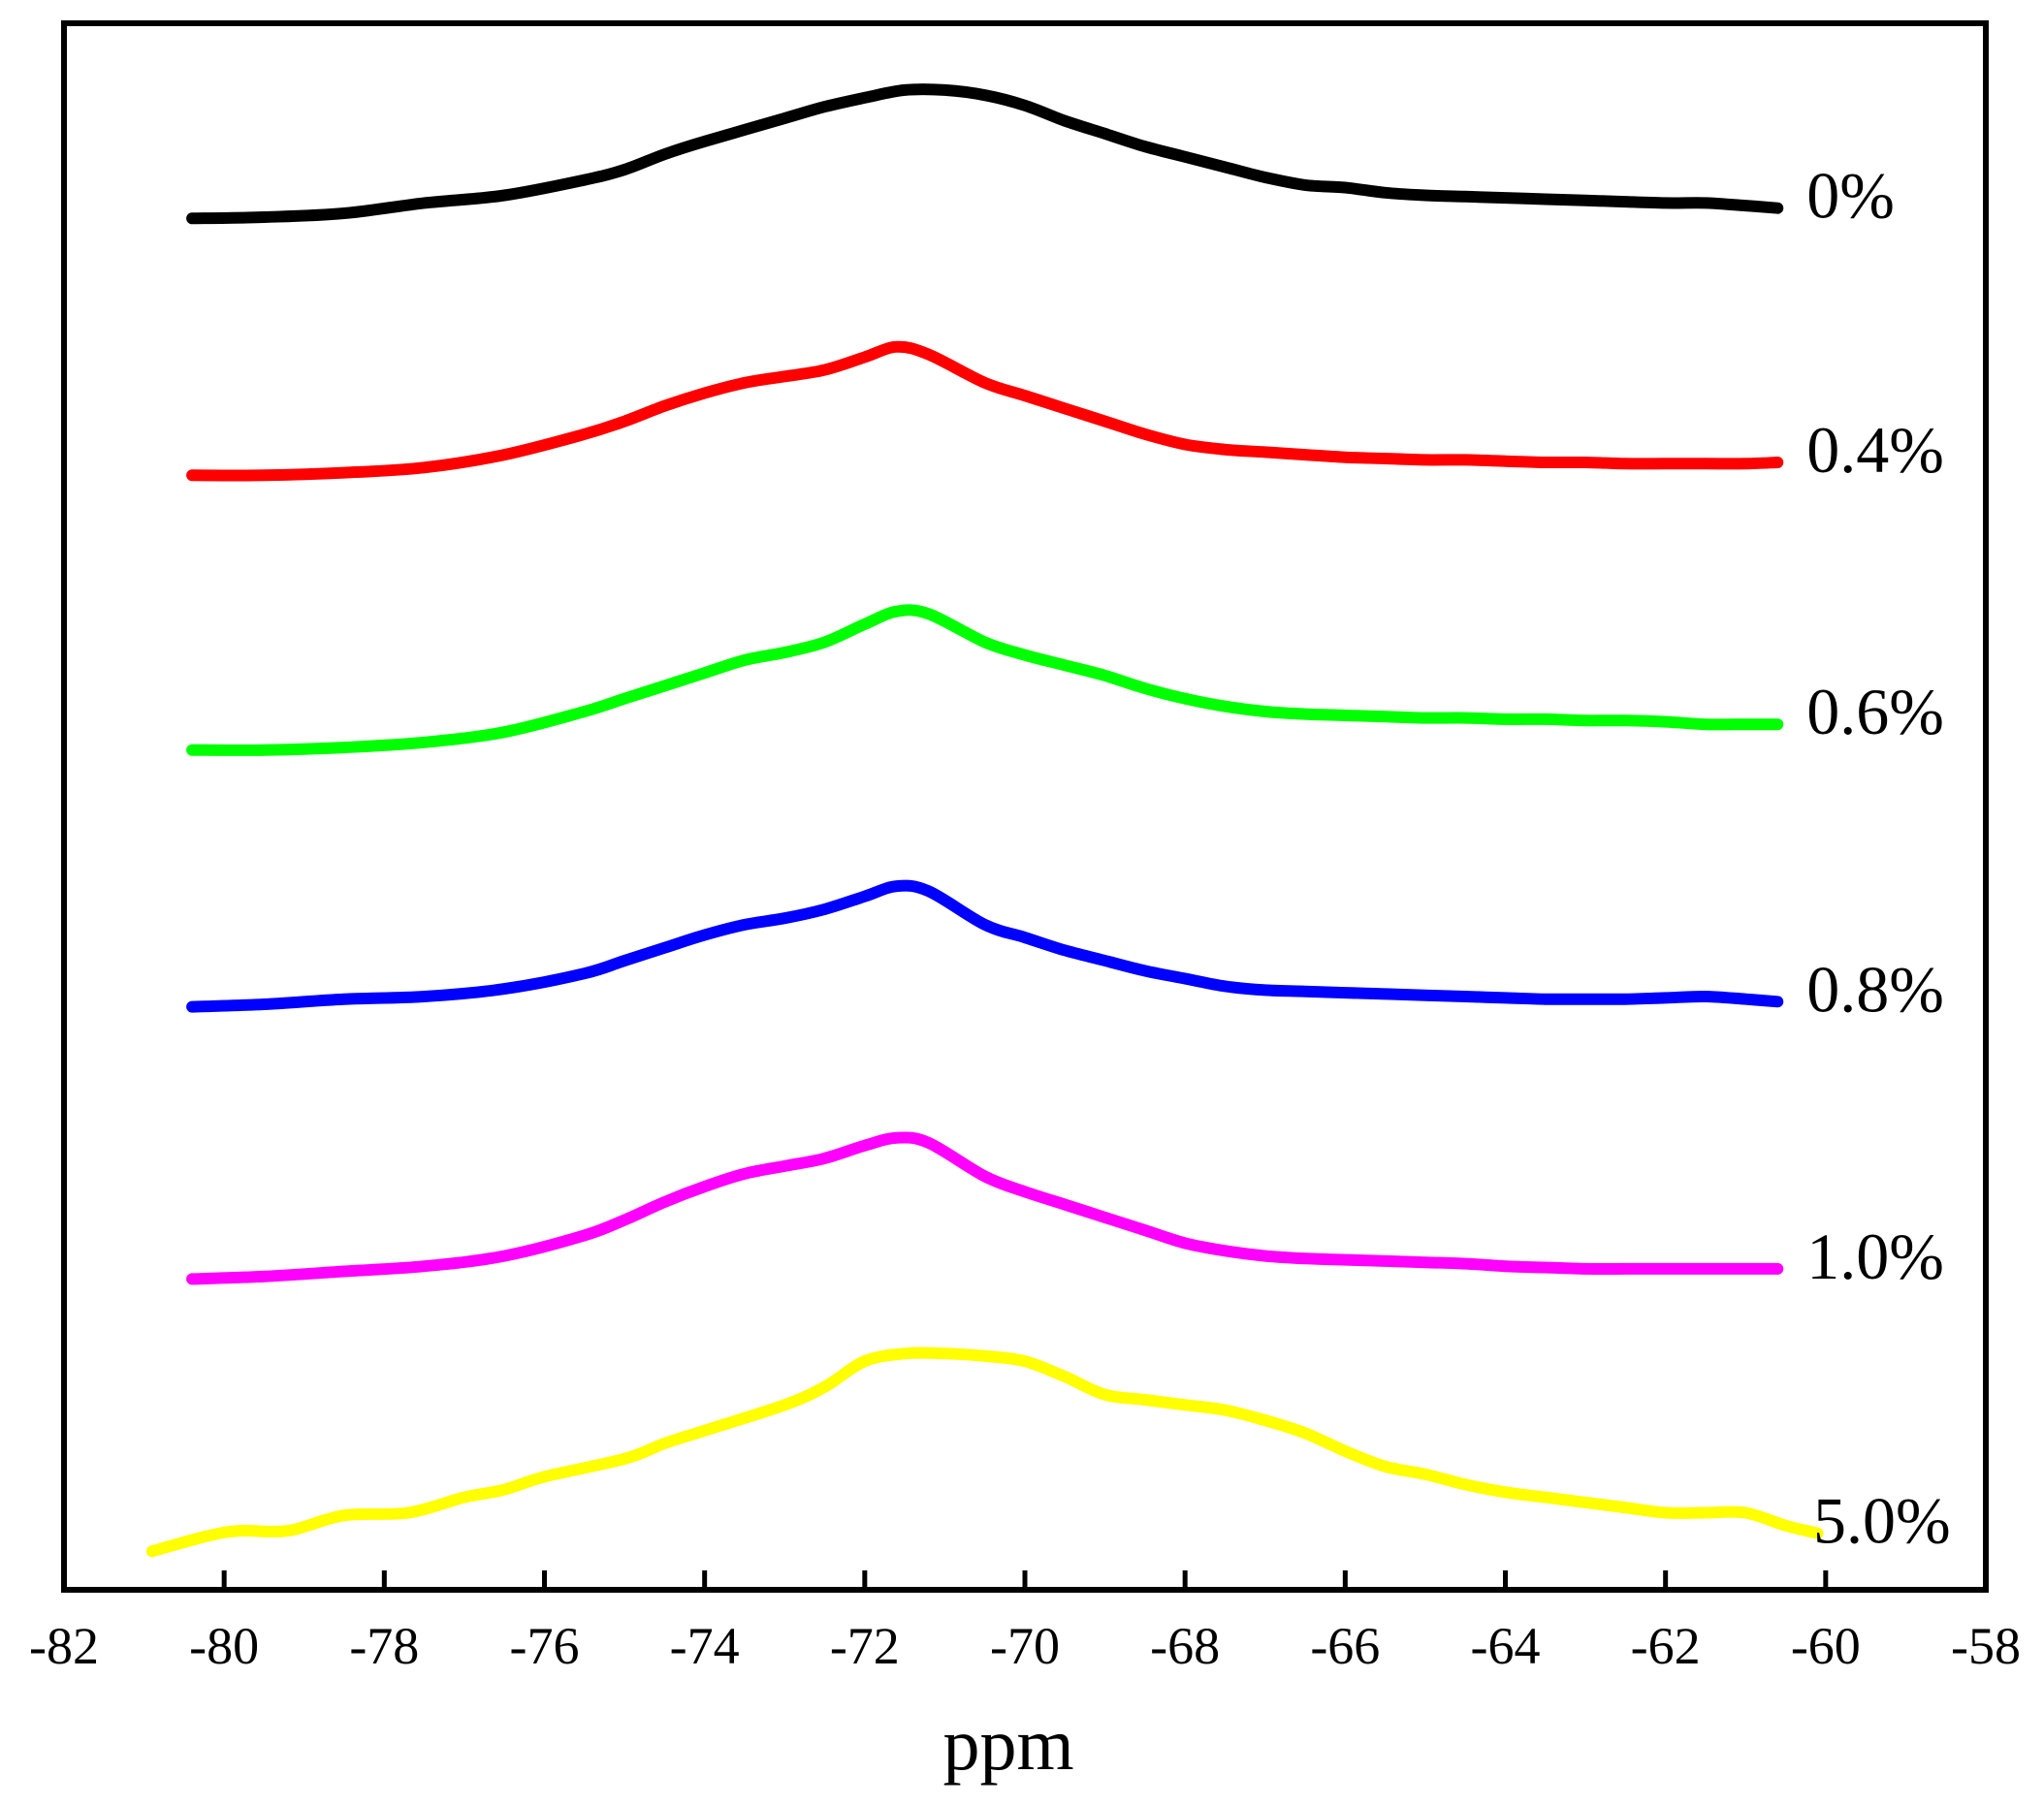 The height and width of the screenshot is (1805, 2044). I want to click on series-label: 0%, so click(1850, 196).